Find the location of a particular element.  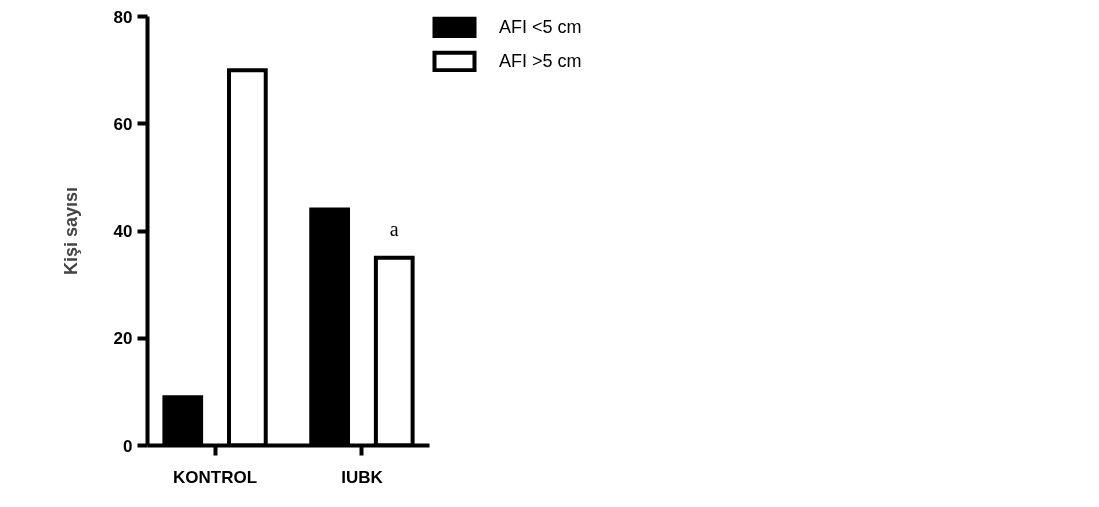

legend-label: AFI <5 cm is located at coordinates (541, 27).